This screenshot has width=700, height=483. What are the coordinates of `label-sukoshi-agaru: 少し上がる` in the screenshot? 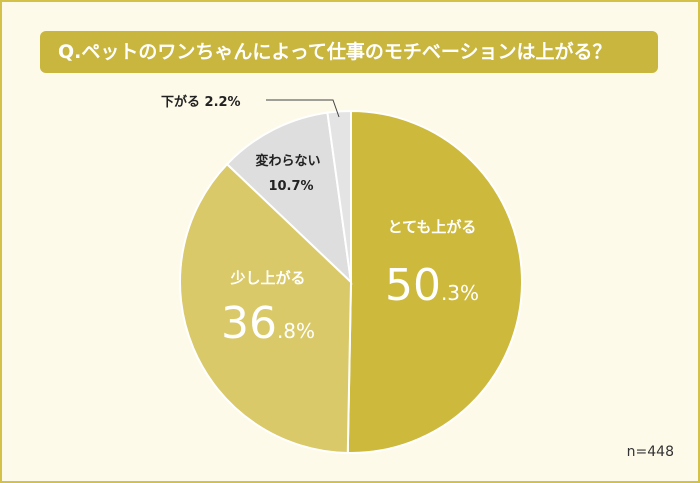 It's located at (267, 278).